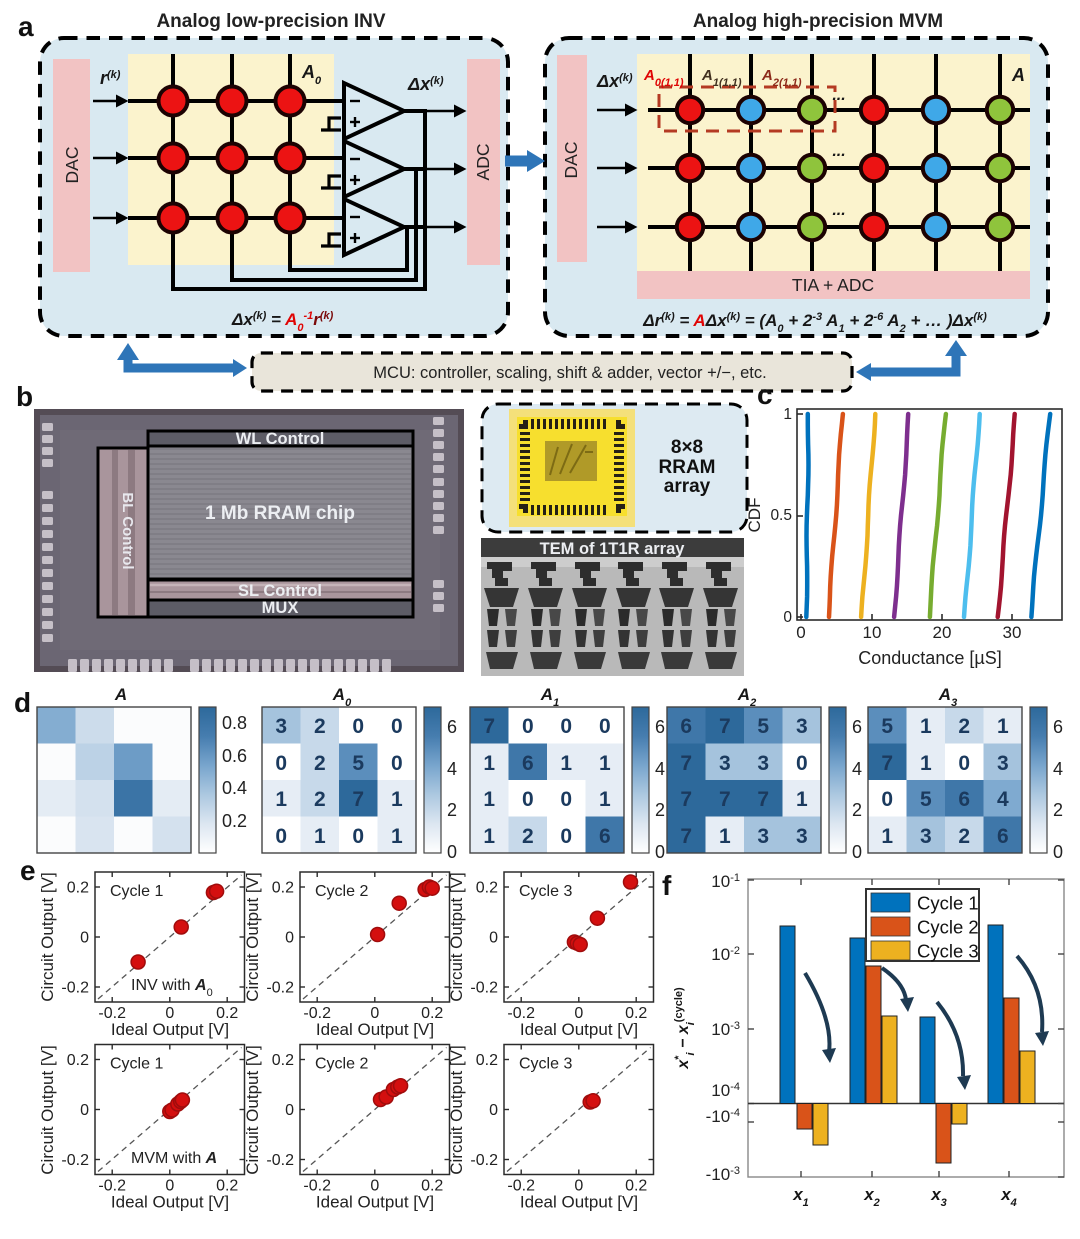 The width and height of the screenshot is (1080, 1239). I want to click on svg-text: 0.4, so click(234, 788).